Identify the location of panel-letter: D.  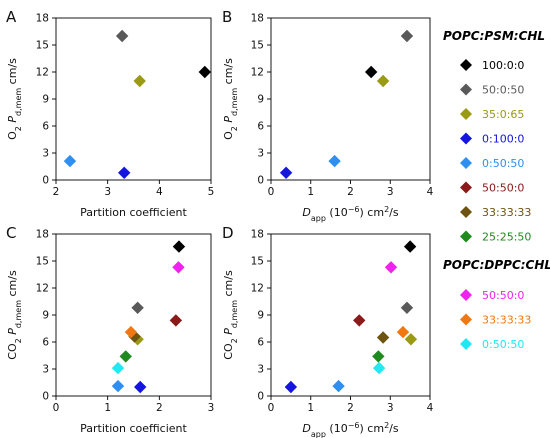
(228, 233).